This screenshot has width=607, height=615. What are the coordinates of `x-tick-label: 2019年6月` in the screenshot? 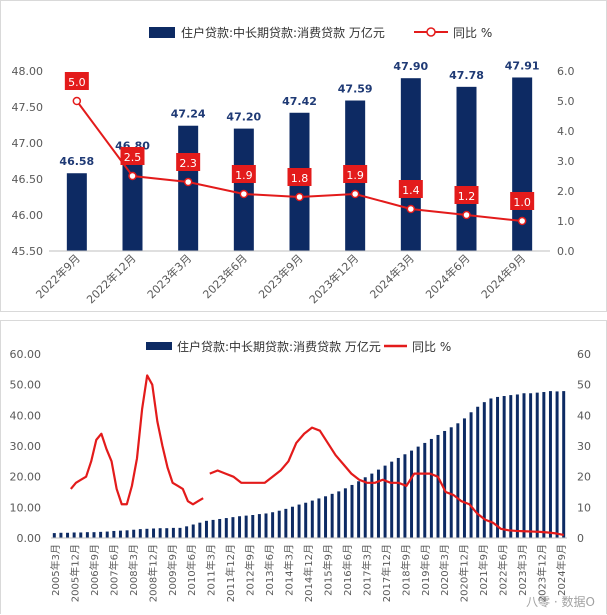 It's located at (425, 570).